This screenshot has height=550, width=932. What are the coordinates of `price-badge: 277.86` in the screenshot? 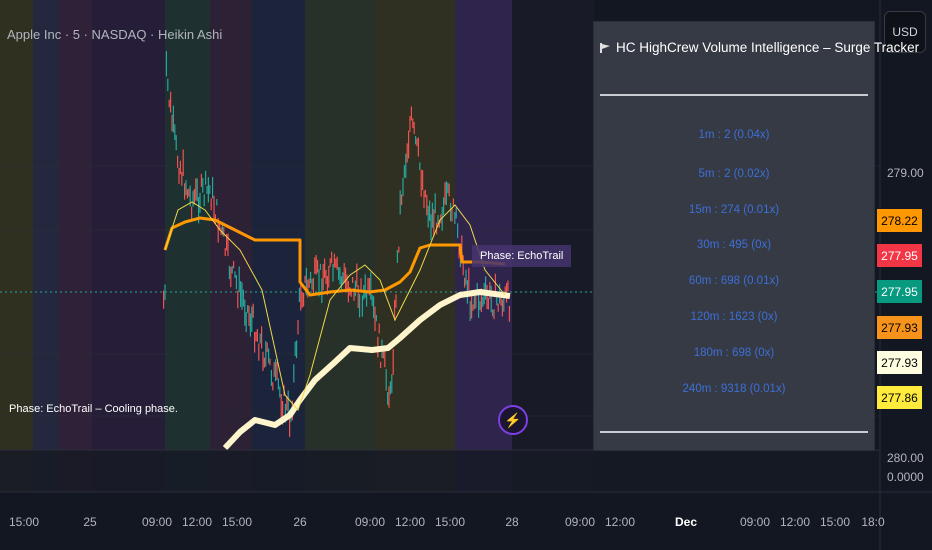 It's located at (899, 397).